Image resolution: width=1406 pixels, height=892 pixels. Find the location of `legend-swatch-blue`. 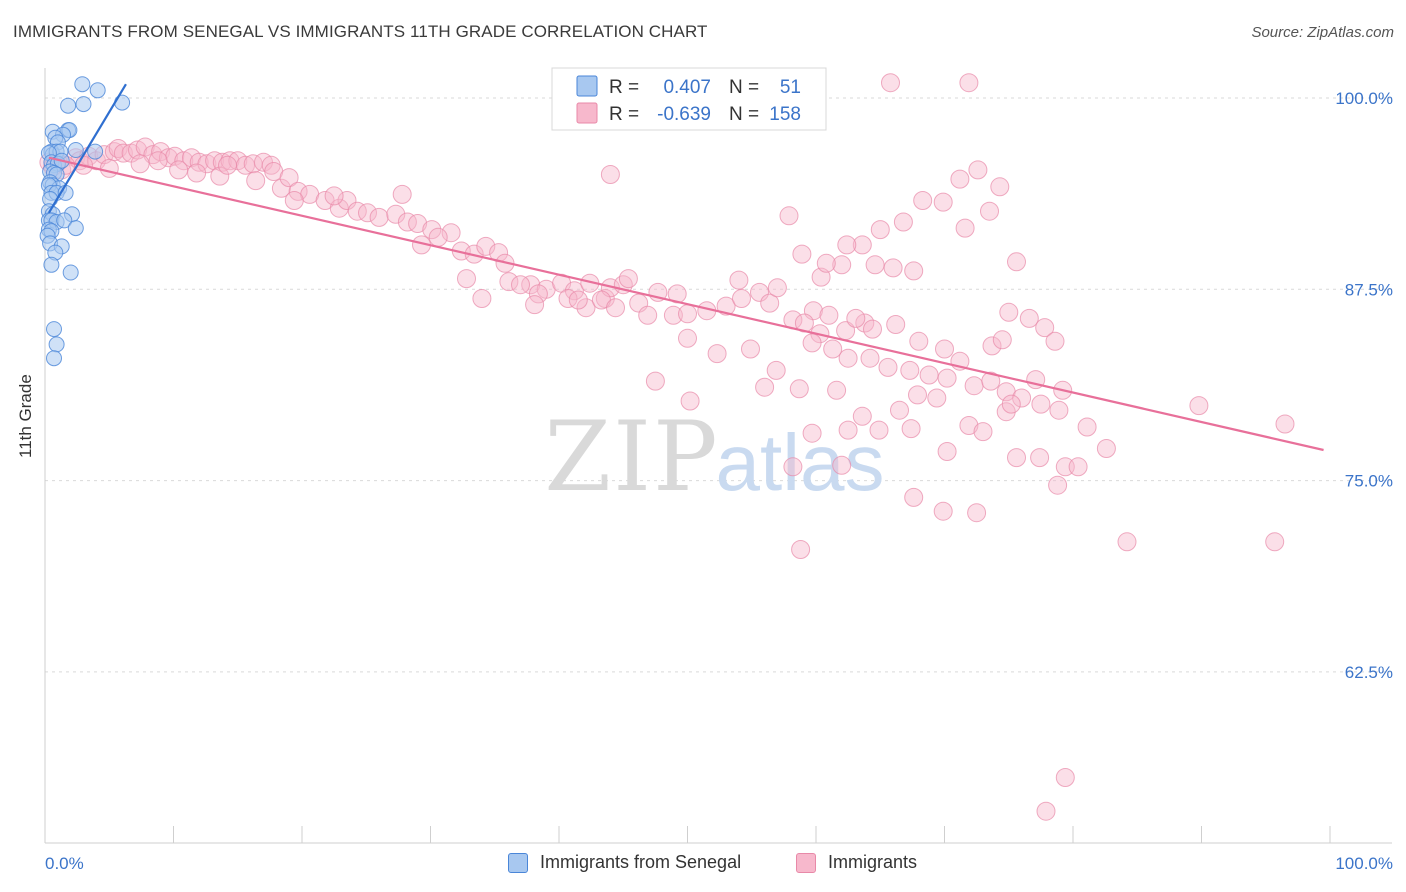

legend-swatch-blue is located at coordinates (587, 86).